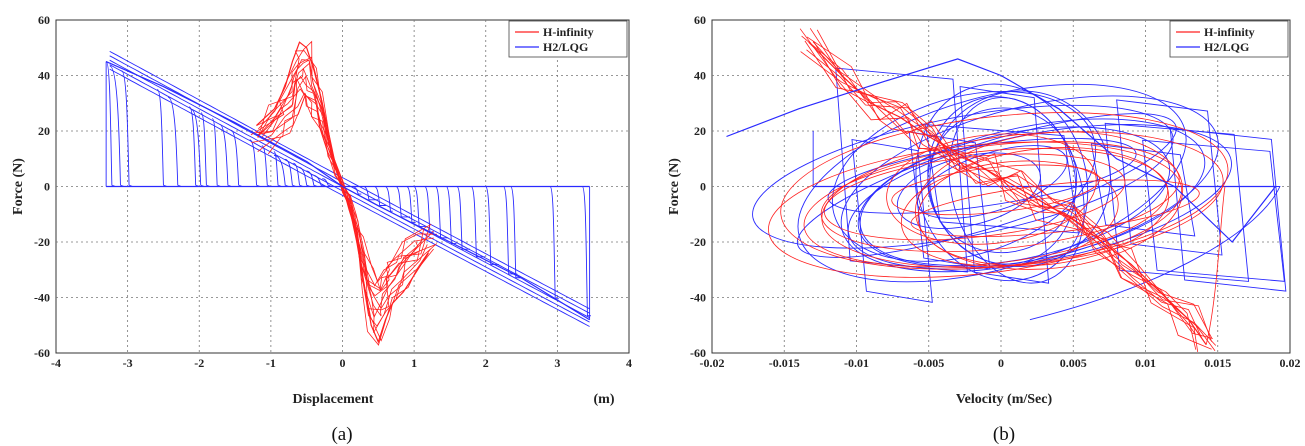 Image resolution: width=1305 pixels, height=446 pixels. What do you see at coordinates (1290, 363) in the screenshot?
I see `x-tick-label: 0.02` at bounding box center [1290, 363].